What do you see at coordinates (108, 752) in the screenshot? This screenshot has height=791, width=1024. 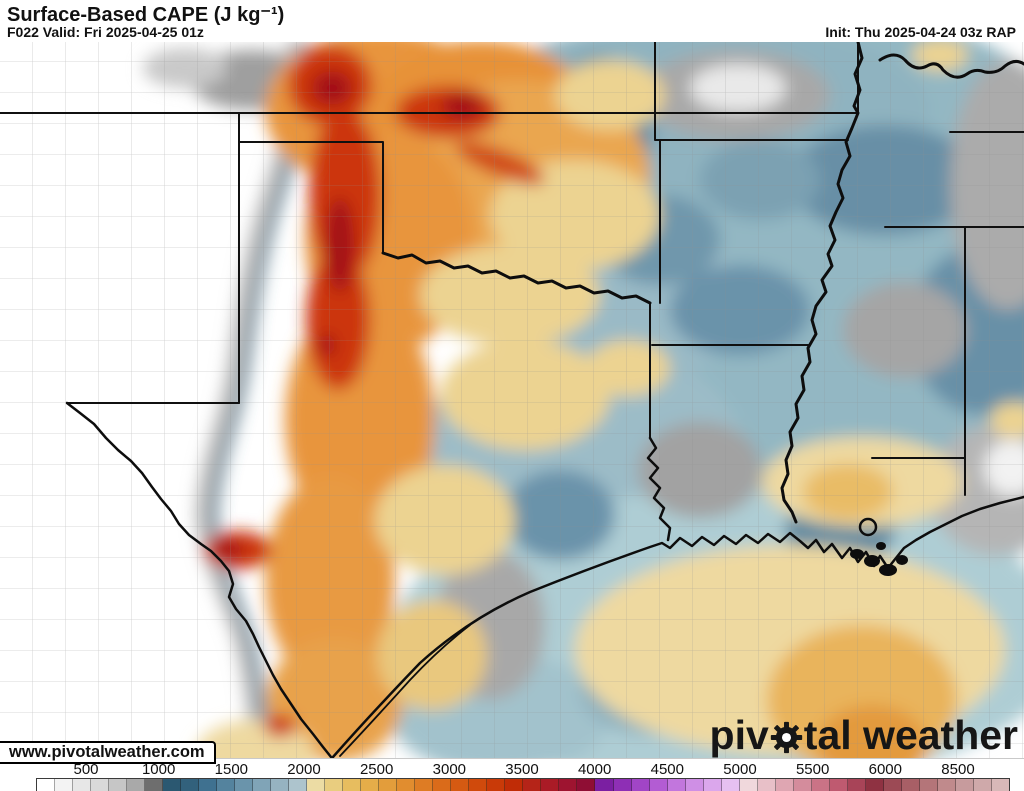 I see `watermark-url: www.pivotalweather.com` at bounding box center [108, 752].